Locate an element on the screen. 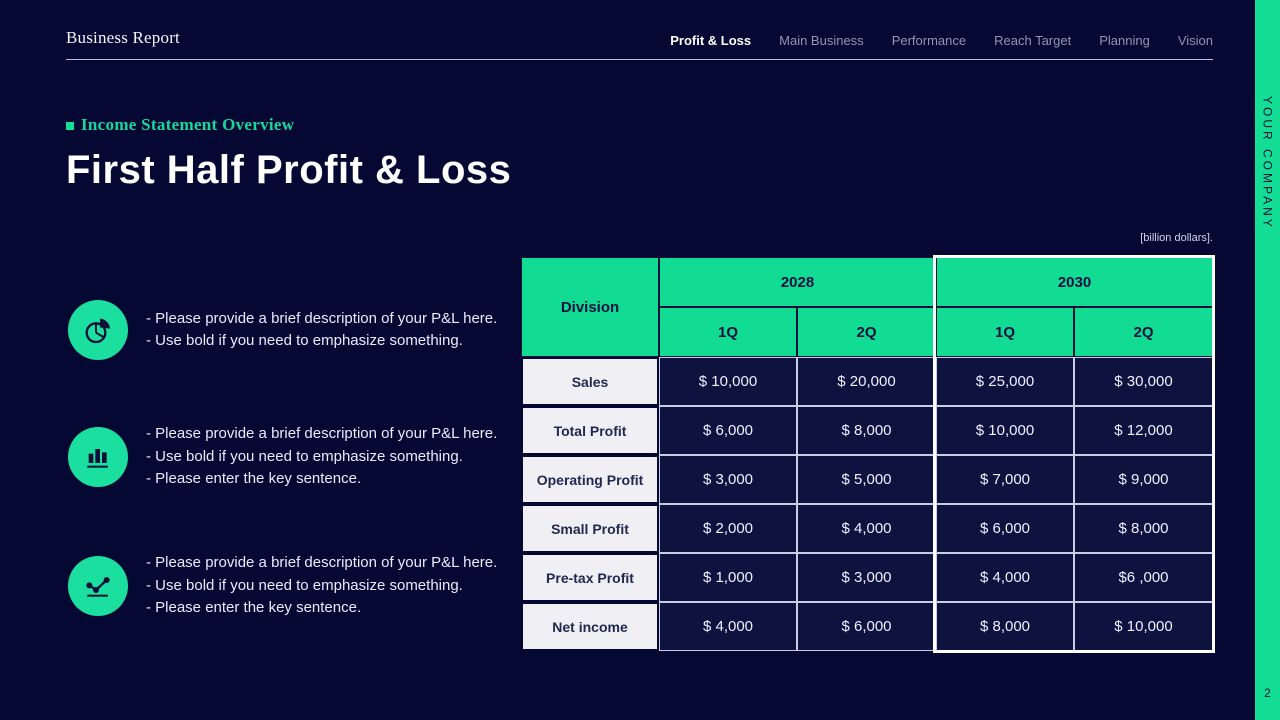  page-number: 2 is located at coordinates (1267, 693).